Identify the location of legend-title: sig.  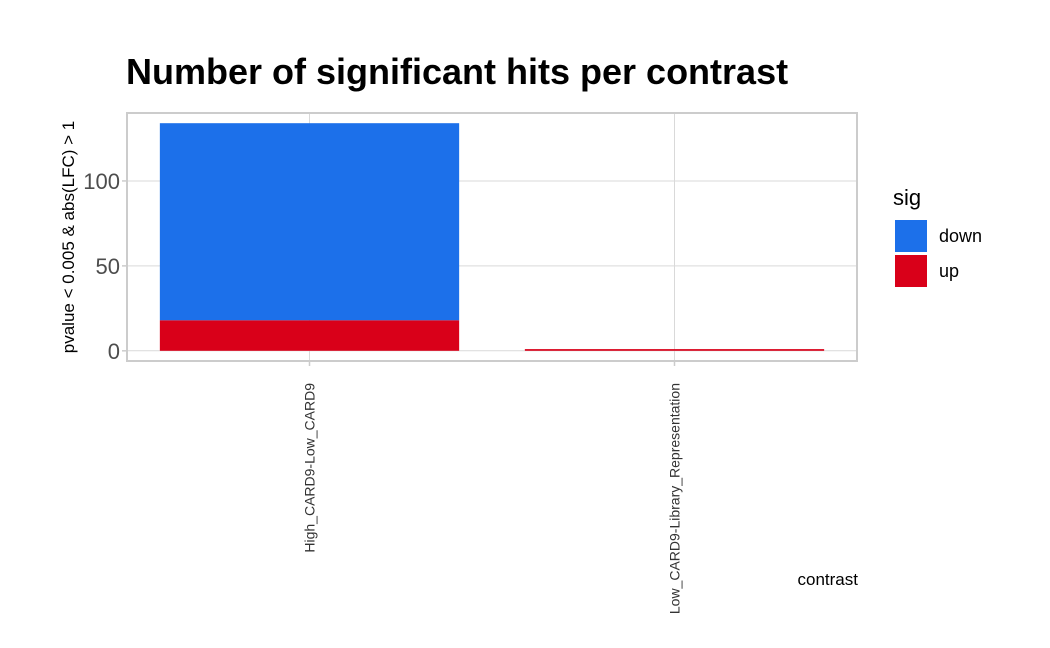
(907, 197).